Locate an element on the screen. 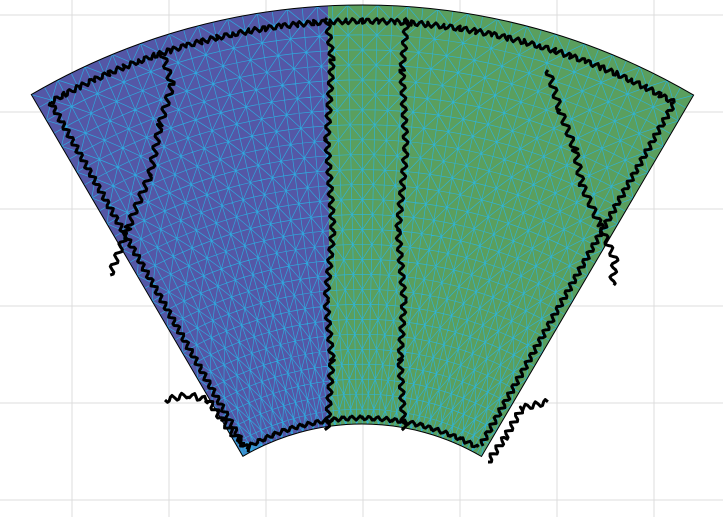 Image resolution: width=723 pixels, height=517 pixels. interface-center is located at coordinates (329, 224).